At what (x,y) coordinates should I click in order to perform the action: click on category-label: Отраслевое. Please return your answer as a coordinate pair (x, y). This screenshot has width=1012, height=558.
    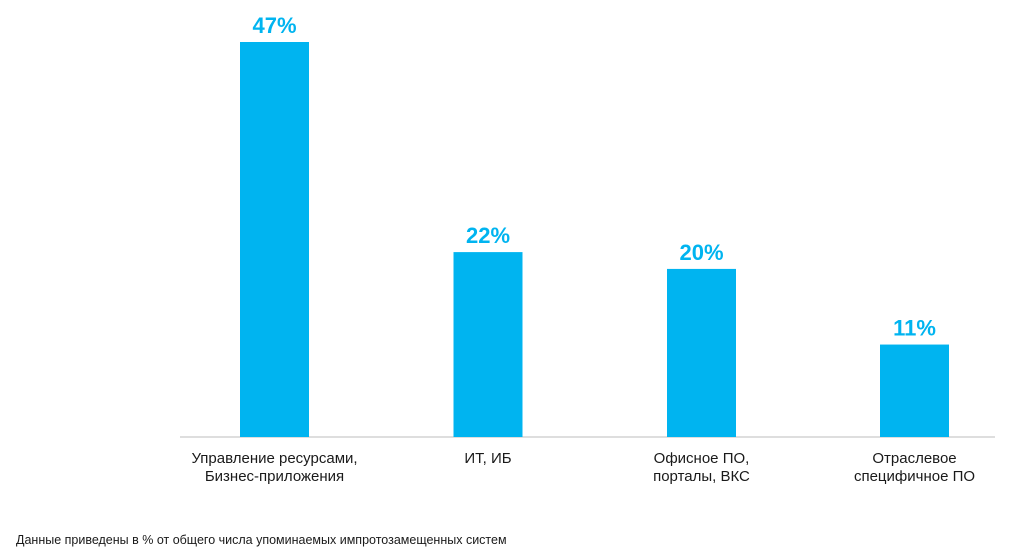
    Looking at the image, I should click on (914, 458).